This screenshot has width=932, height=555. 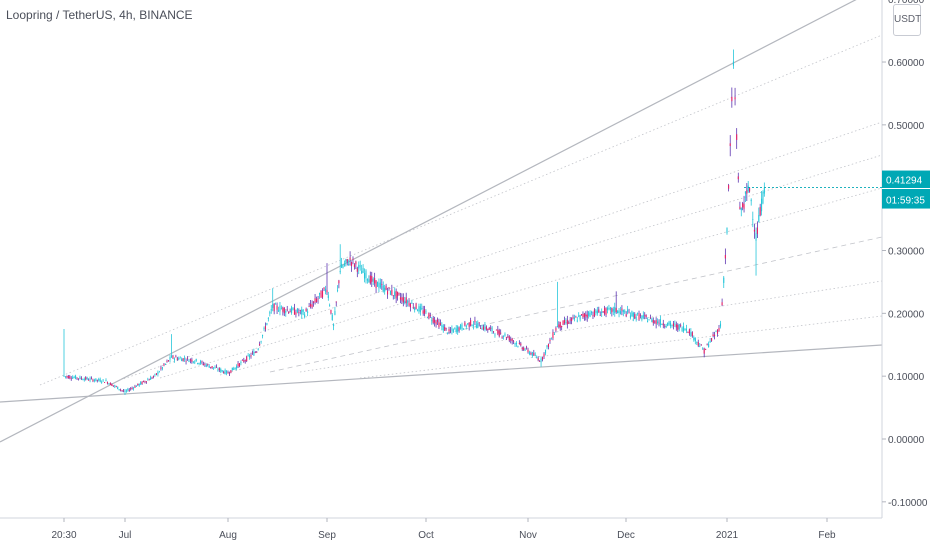 I want to click on price-tag-value: 0.41294, so click(x=904, y=181).